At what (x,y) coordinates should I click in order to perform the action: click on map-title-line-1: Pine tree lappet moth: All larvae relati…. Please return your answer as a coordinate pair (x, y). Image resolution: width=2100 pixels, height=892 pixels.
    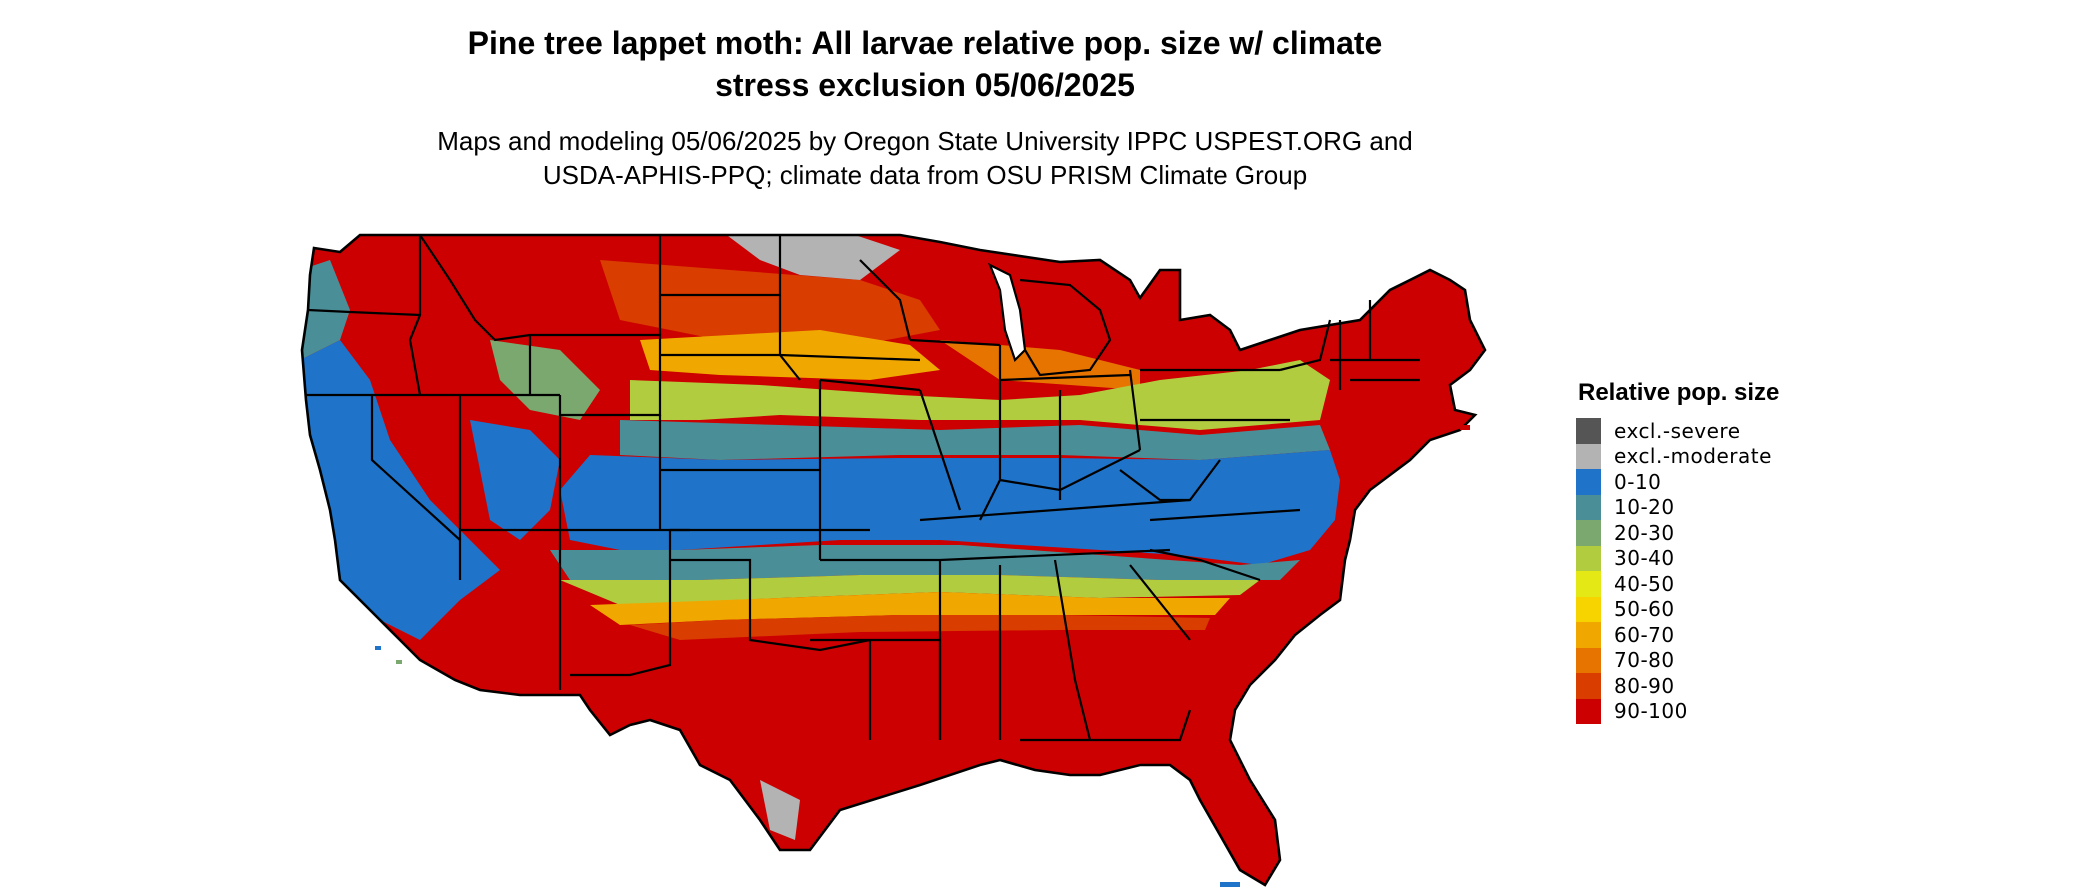
    Looking at the image, I should click on (925, 43).